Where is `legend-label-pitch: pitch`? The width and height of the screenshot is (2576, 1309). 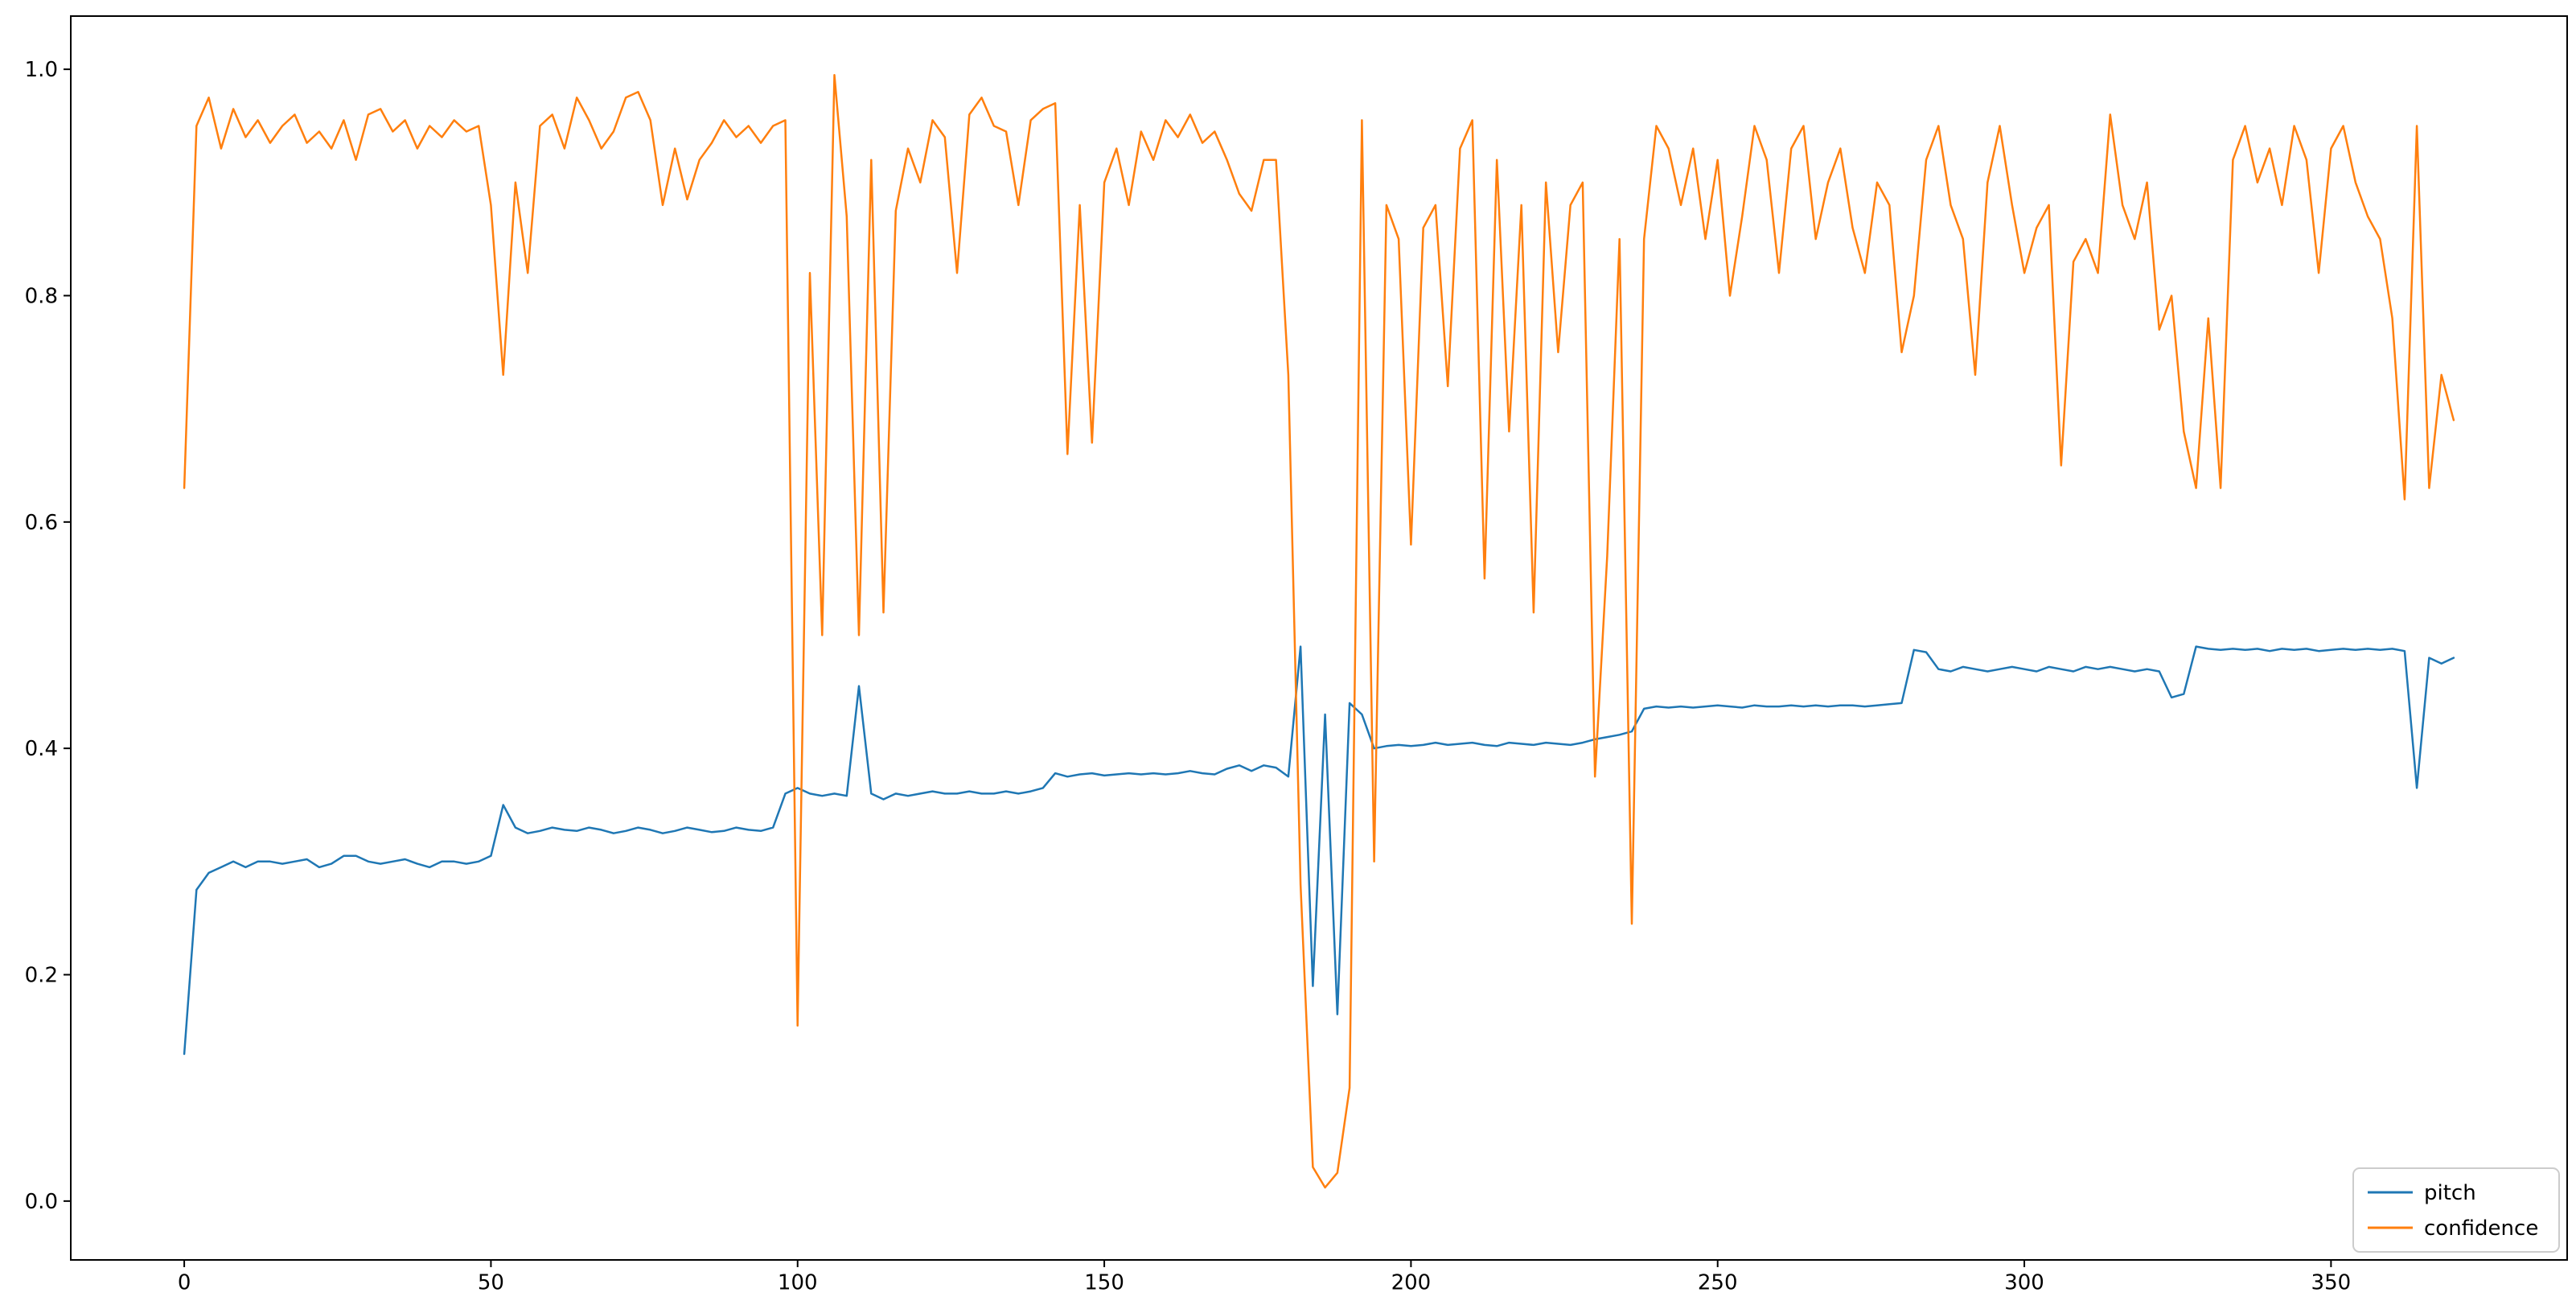 legend-label-pitch: pitch is located at coordinates (2450, 1193).